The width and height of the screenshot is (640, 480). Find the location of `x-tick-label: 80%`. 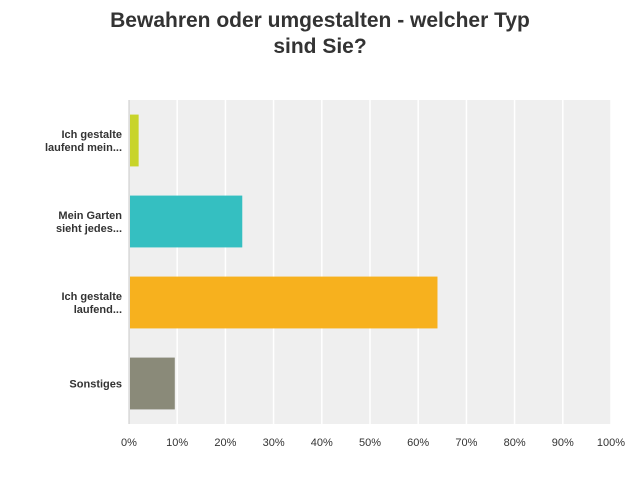

x-tick-label: 80% is located at coordinates (515, 443).